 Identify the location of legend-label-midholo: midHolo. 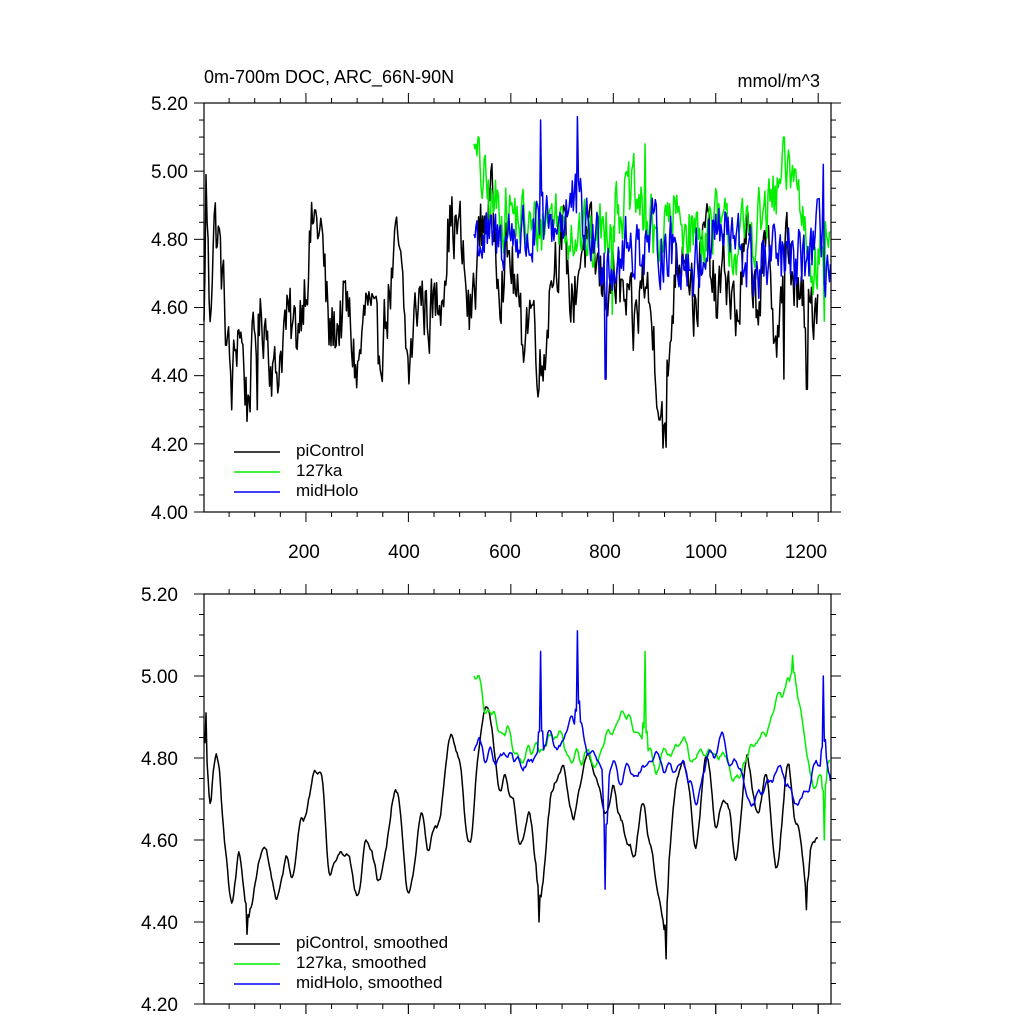
(327, 490).